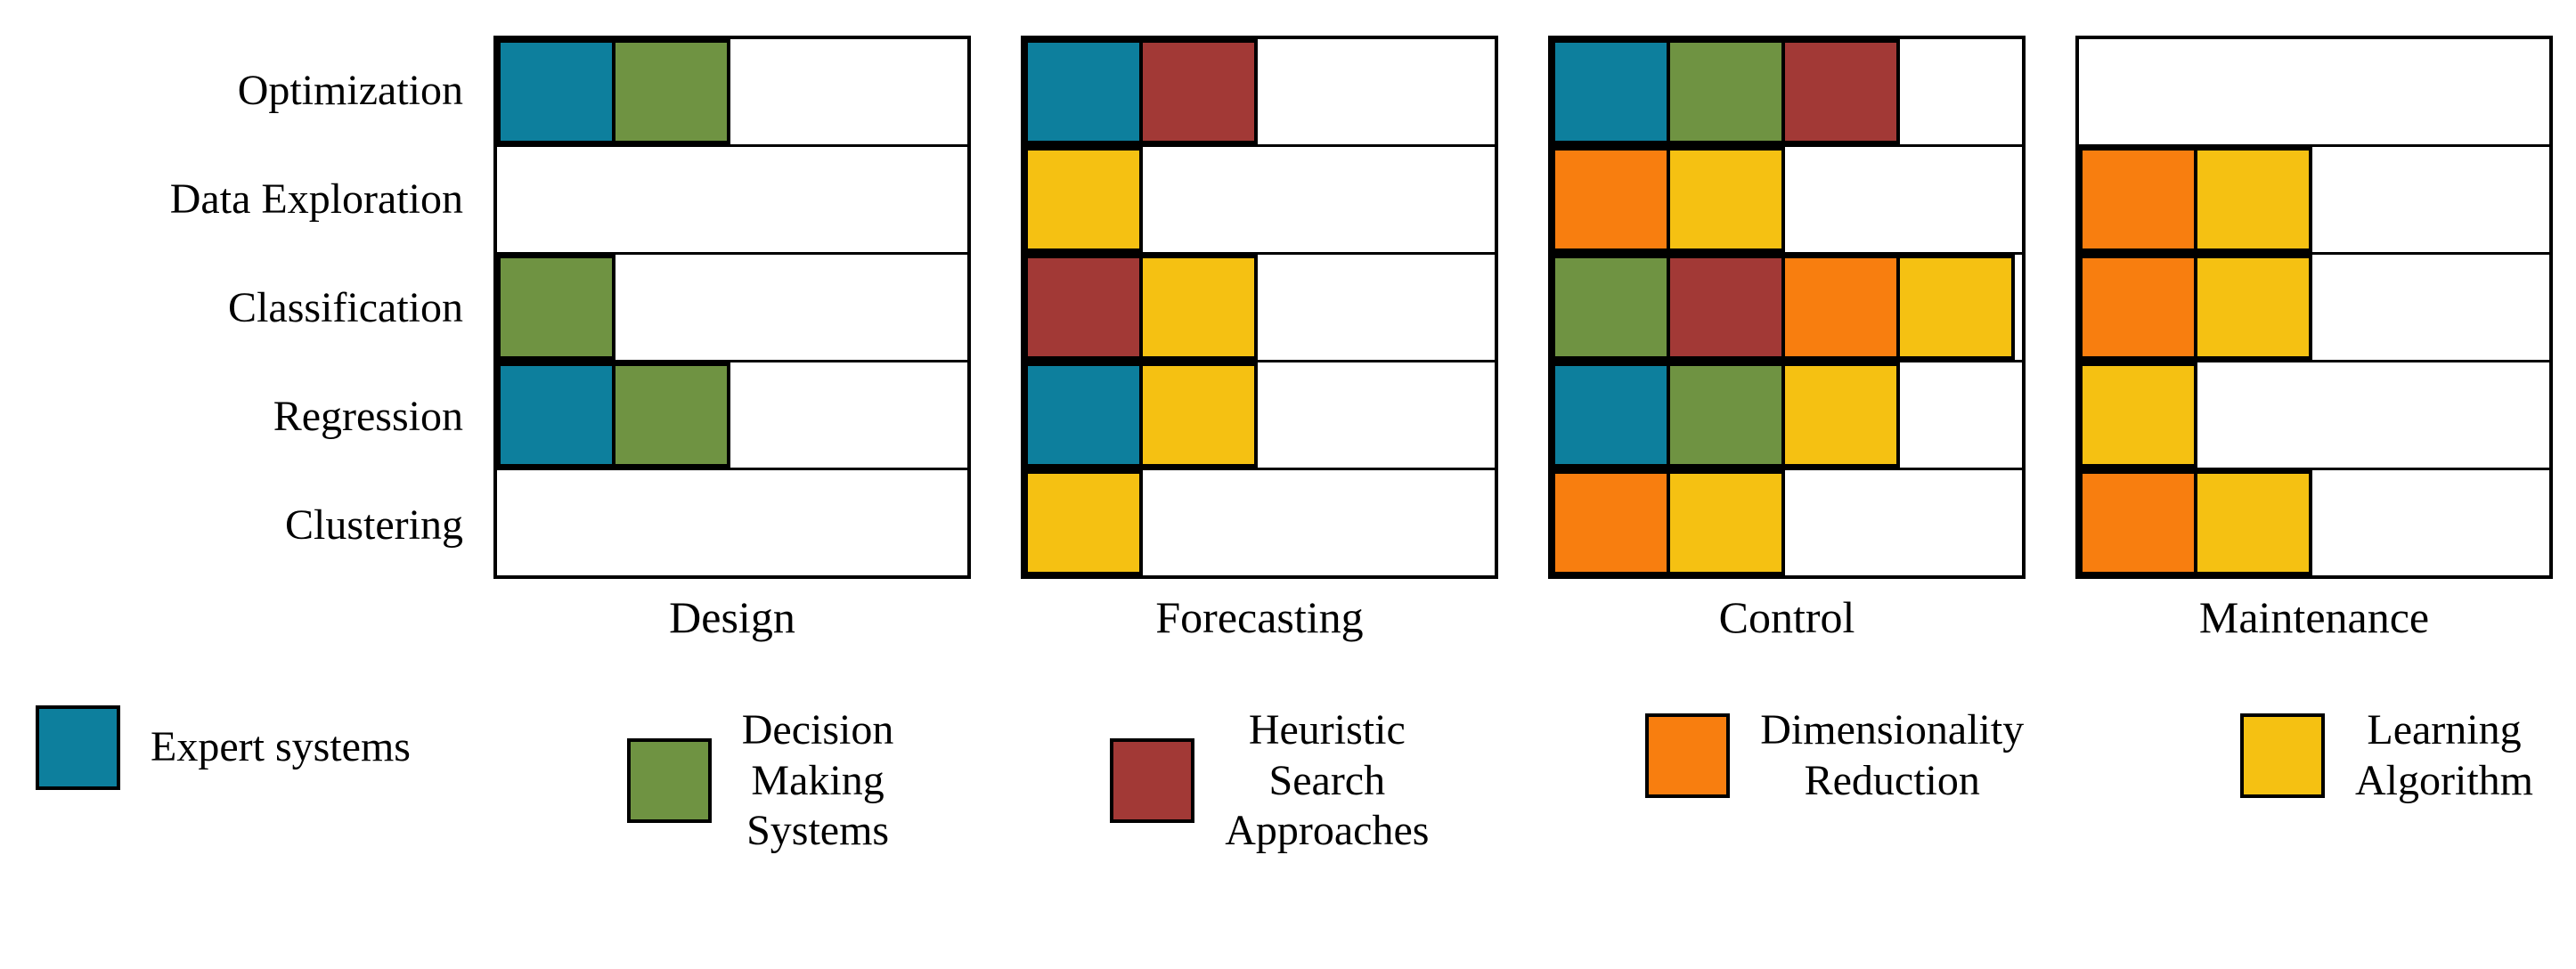 This screenshot has width=2576, height=969. Describe the element at coordinates (1787, 522) in the screenshot. I see `matrix-row-control-clustering` at that location.